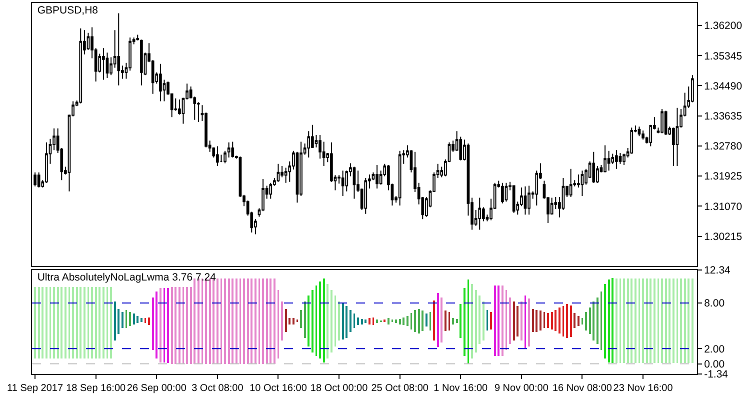  What do you see at coordinates (35, 388) in the screenshot?
I see `x-tick-label: 11 Sep 2017` at bounding box center [35, 388].